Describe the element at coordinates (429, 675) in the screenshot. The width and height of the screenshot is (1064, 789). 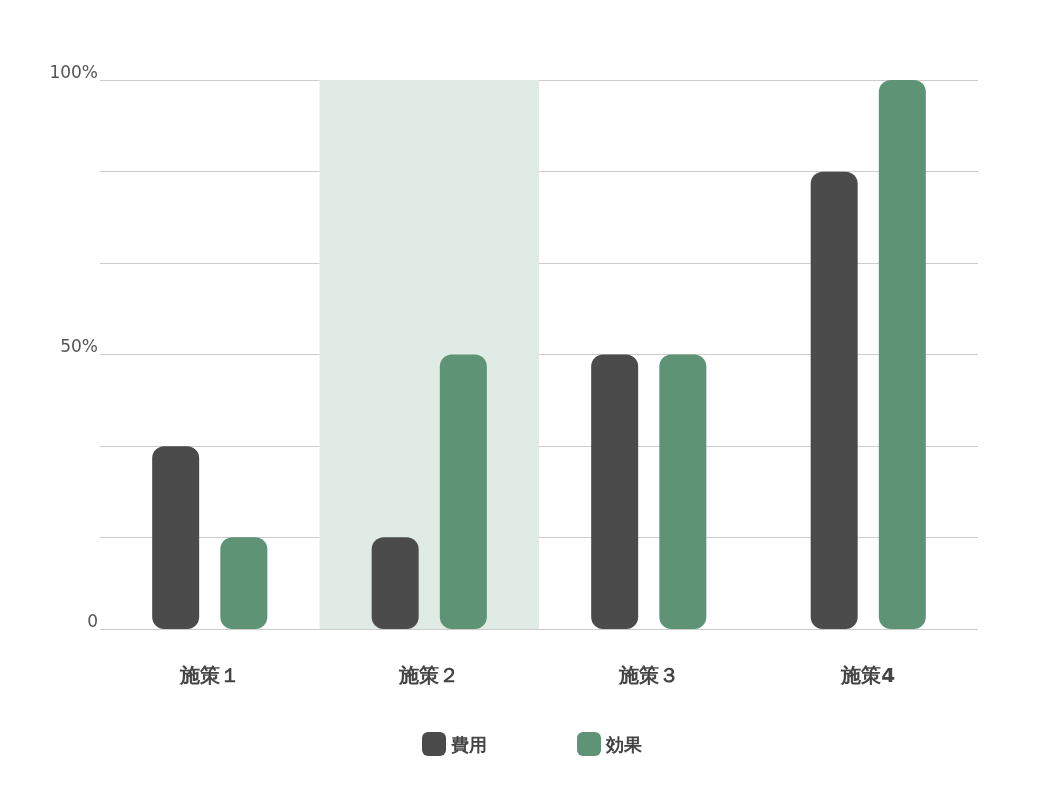
I see `x-tick-label: 施策２` at that location.